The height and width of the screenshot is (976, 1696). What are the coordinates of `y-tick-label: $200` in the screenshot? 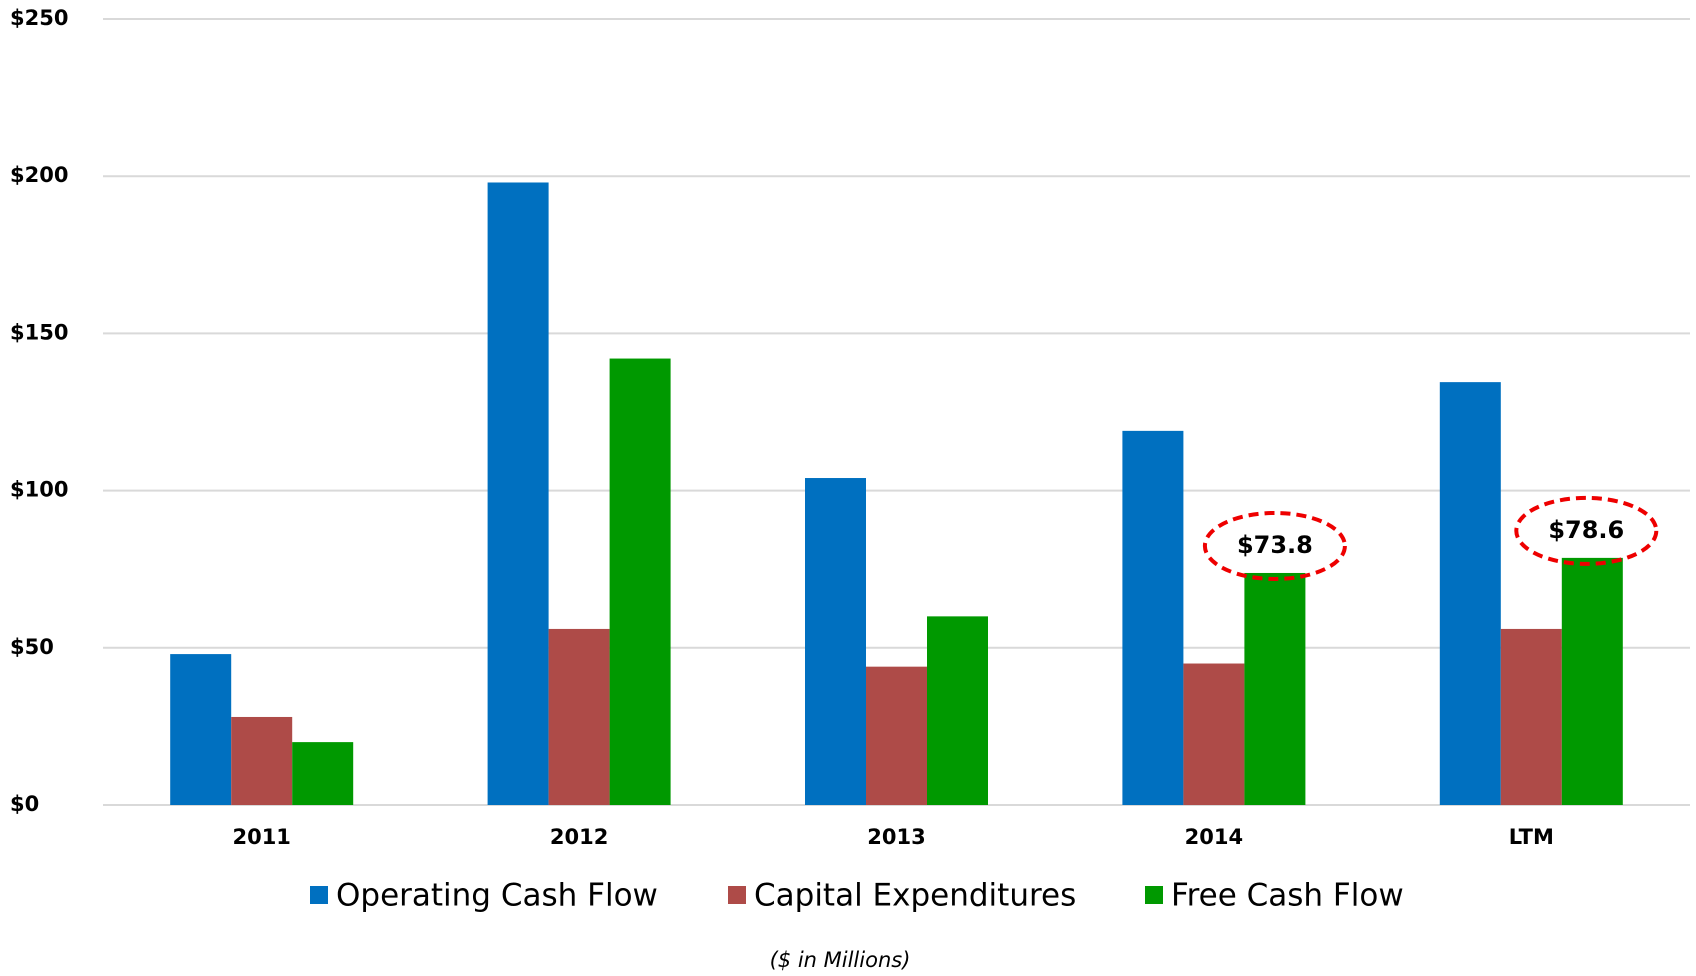 It's located at (39, 175).